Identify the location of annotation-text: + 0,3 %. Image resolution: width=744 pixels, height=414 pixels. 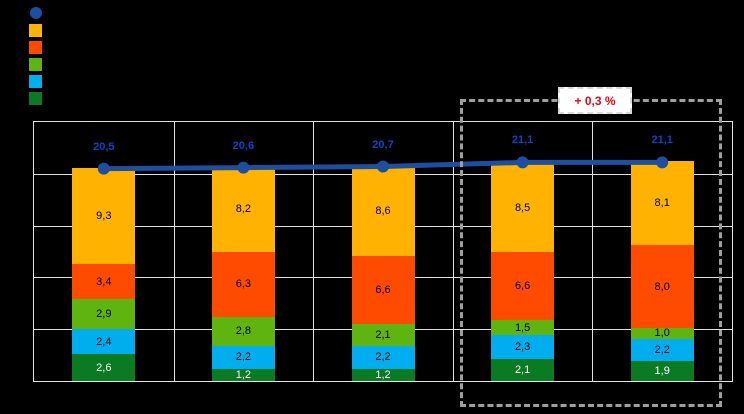
(595, 100).